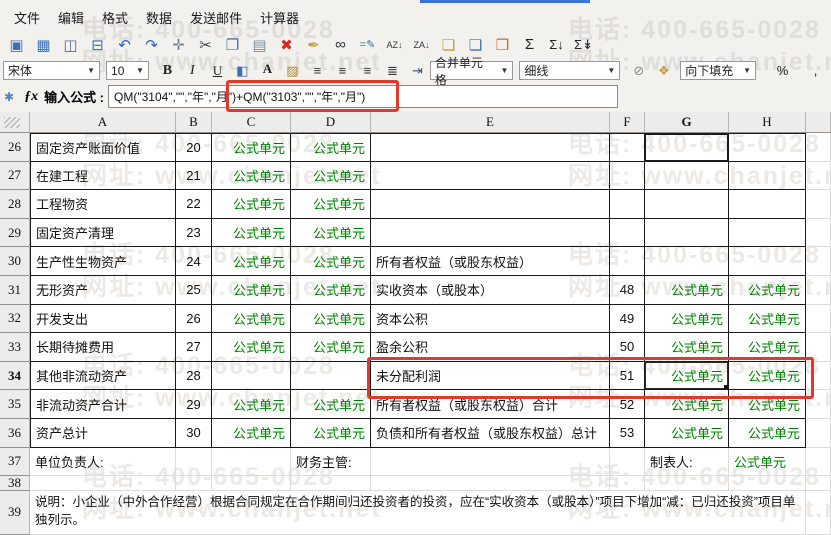 The image size is (831, 535). Describe the element at coordinates (687, 404) in the screenshot. I see `cell-G35: 公式单元` at that location.